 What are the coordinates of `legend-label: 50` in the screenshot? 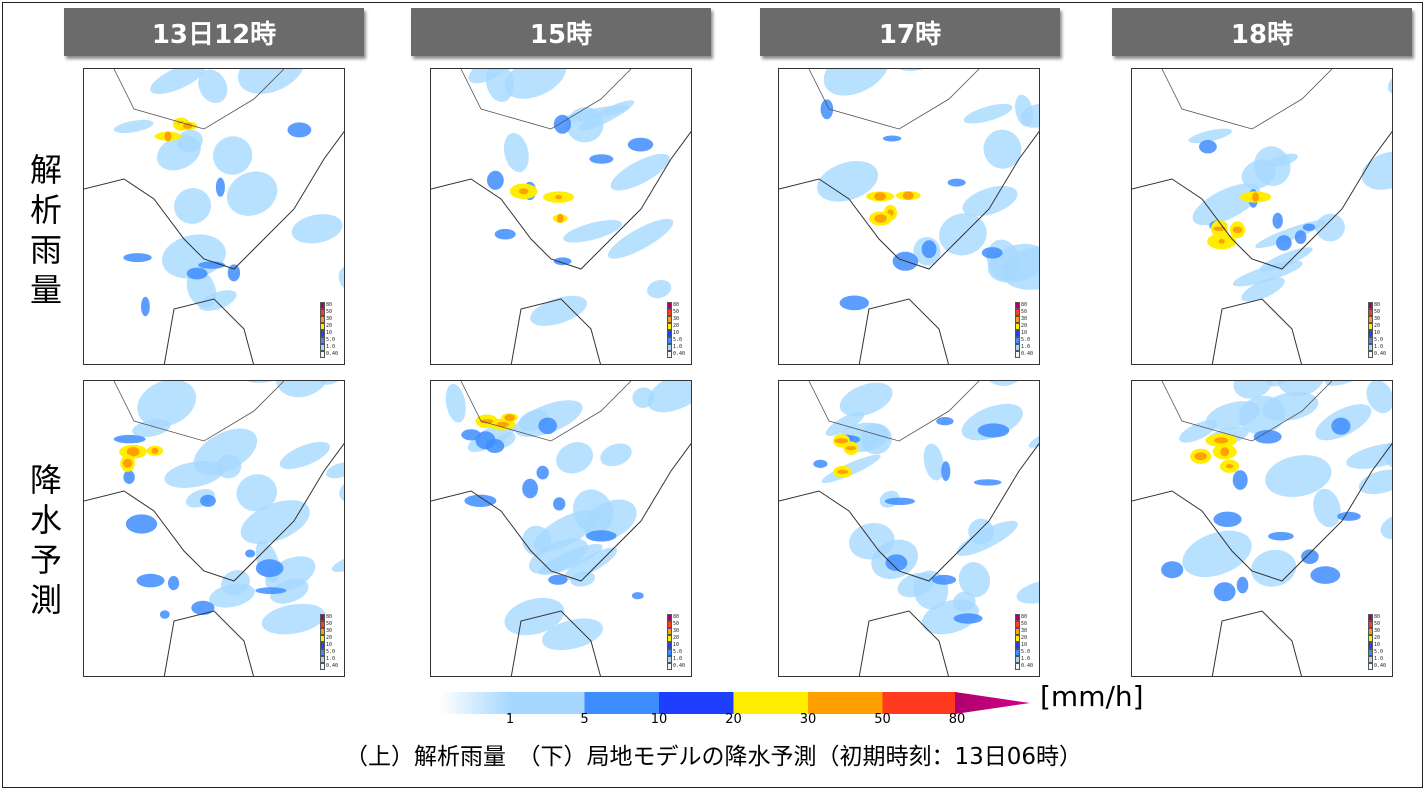 It's located at (329, 624).